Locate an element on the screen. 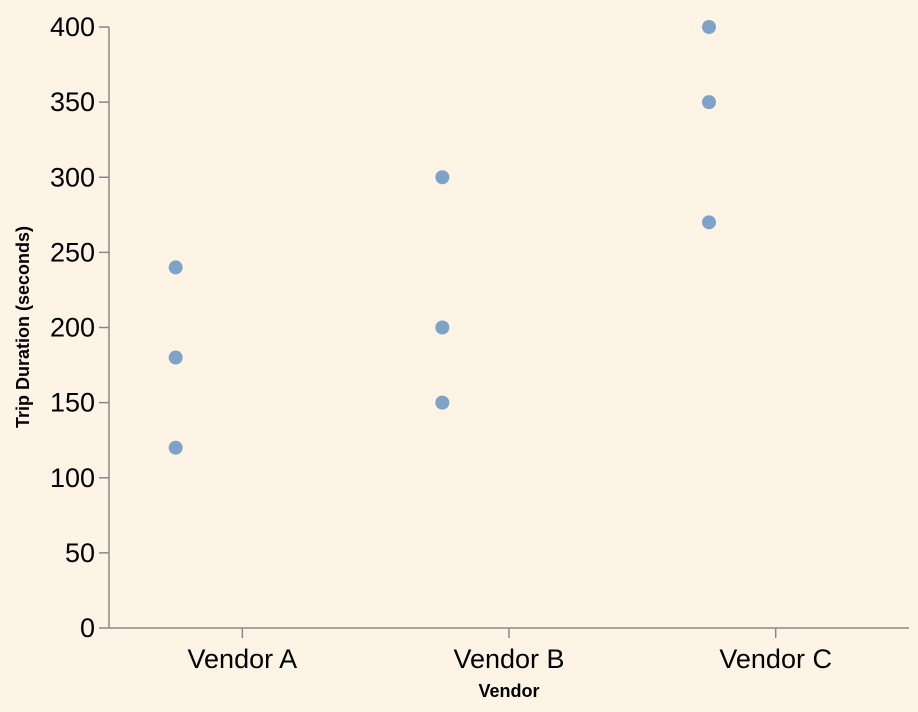 The height and width of the screenshot is (712, 918). y-axis-title: Trip Duration (seconds) is located at coordinates (23, 327).